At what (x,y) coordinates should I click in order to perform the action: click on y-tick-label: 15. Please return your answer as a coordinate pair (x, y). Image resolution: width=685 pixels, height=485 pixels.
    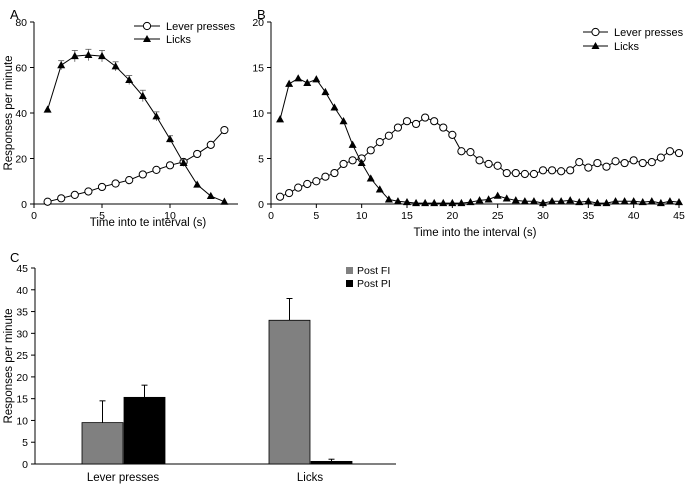
    Looking at the image, I should click on (258, 69).